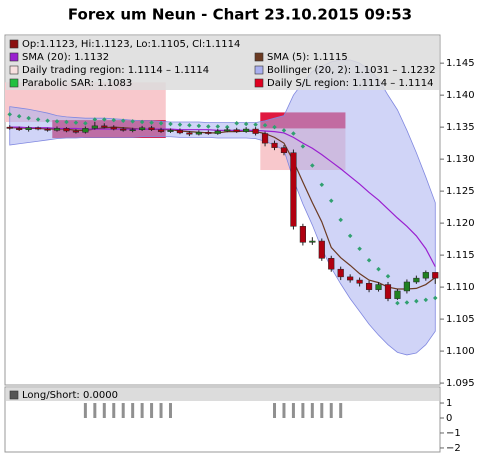 The height and width of the screenshot is (457, 480). Describe the element at coordinates (460, 159) in the screenshot. I see `y-tick-label: 1.130` at that location.